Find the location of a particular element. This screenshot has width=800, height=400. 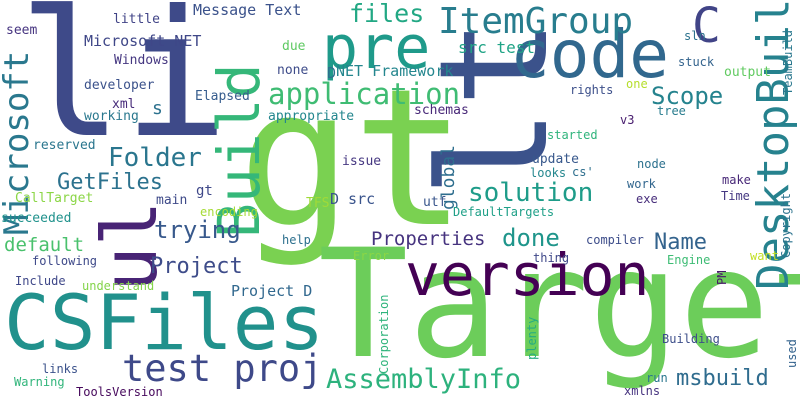

word-seem: seem is located at coordinates (22, 30).